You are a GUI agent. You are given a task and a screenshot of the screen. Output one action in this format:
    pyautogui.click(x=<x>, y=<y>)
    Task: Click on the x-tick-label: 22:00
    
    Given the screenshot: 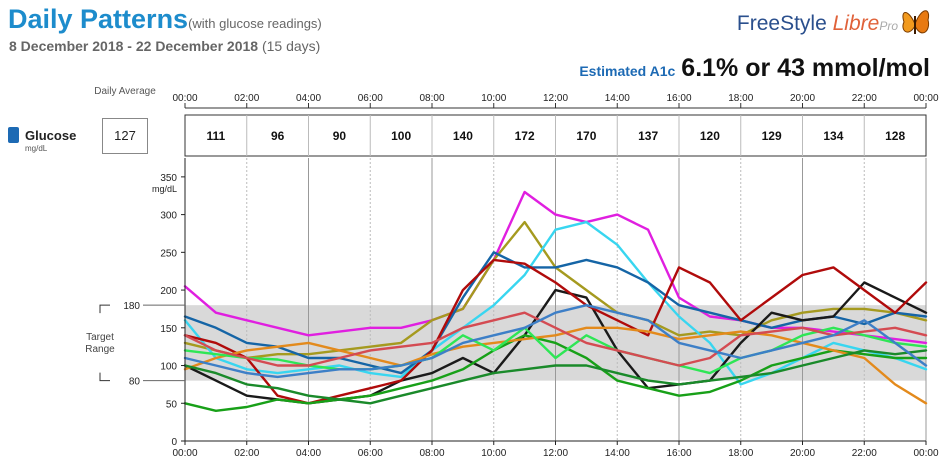 What is the action you would take?
    pyautogui.click(x=864, y=453)
    